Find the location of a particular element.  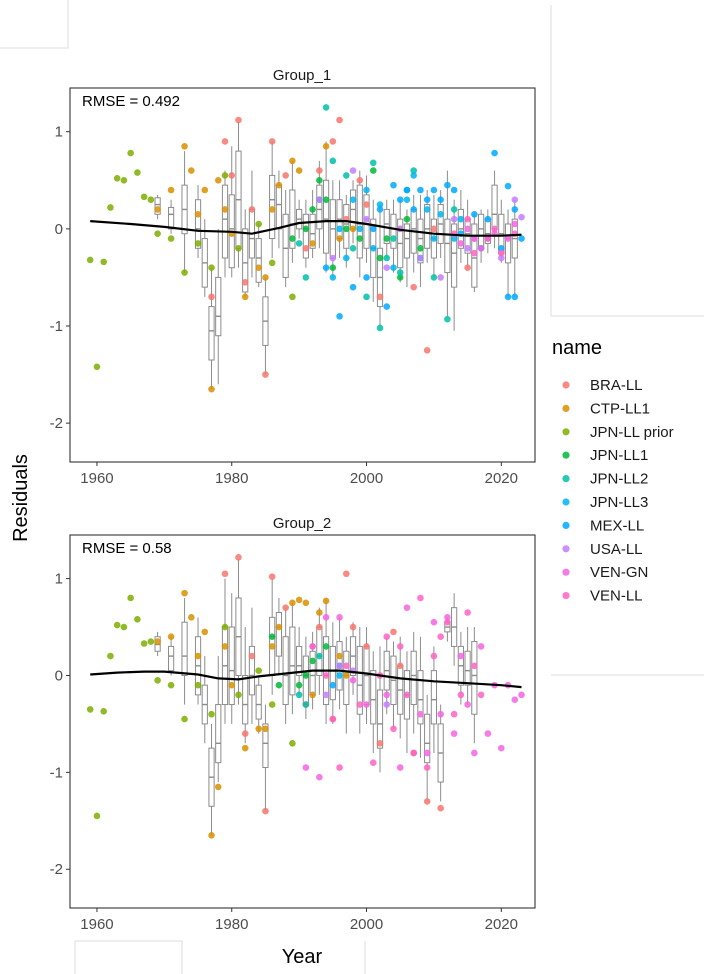

y-tick-label: 1 is located at coordinates (59, 579).